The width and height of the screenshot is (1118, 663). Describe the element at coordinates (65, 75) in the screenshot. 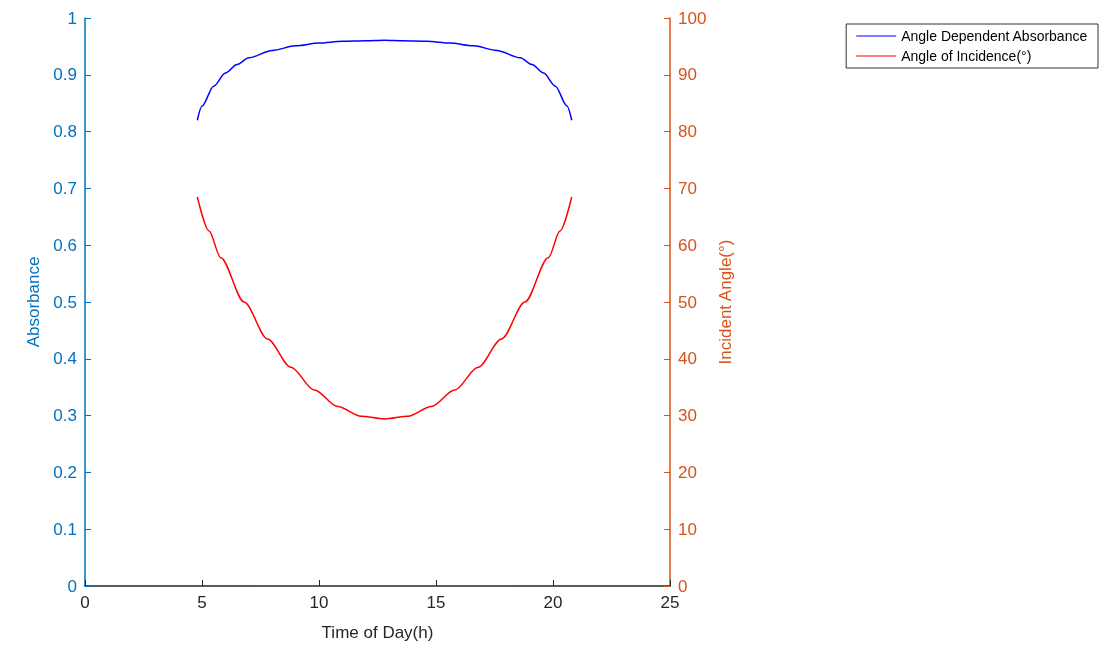

I see `y-tick-label: 0.9` at that location.